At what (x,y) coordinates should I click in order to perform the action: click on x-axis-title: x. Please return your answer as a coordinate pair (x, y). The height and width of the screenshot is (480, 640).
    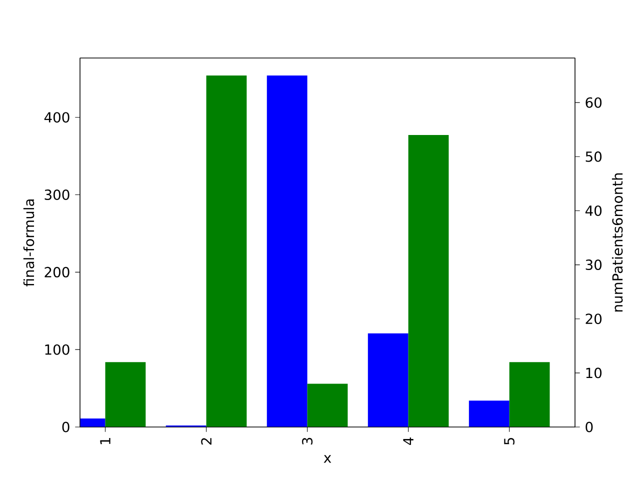
    Looking at the image, I should click on (328, 459).